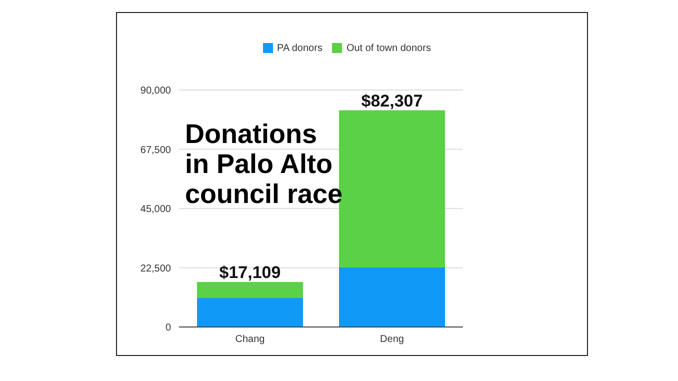  Describe the element at coordinates (156, 91) in the screenshot. I see `y-tick-label: 90,000` at that location.